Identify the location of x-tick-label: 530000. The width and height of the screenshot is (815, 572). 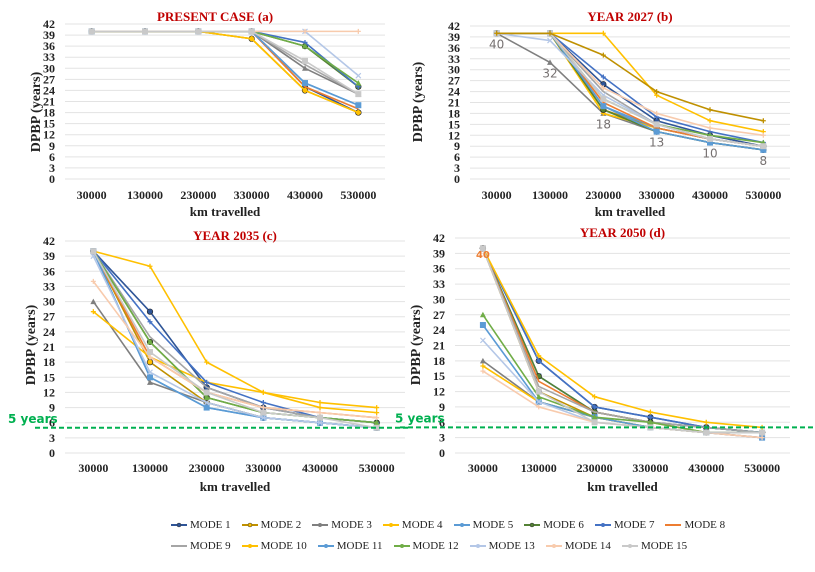
(762, 468).